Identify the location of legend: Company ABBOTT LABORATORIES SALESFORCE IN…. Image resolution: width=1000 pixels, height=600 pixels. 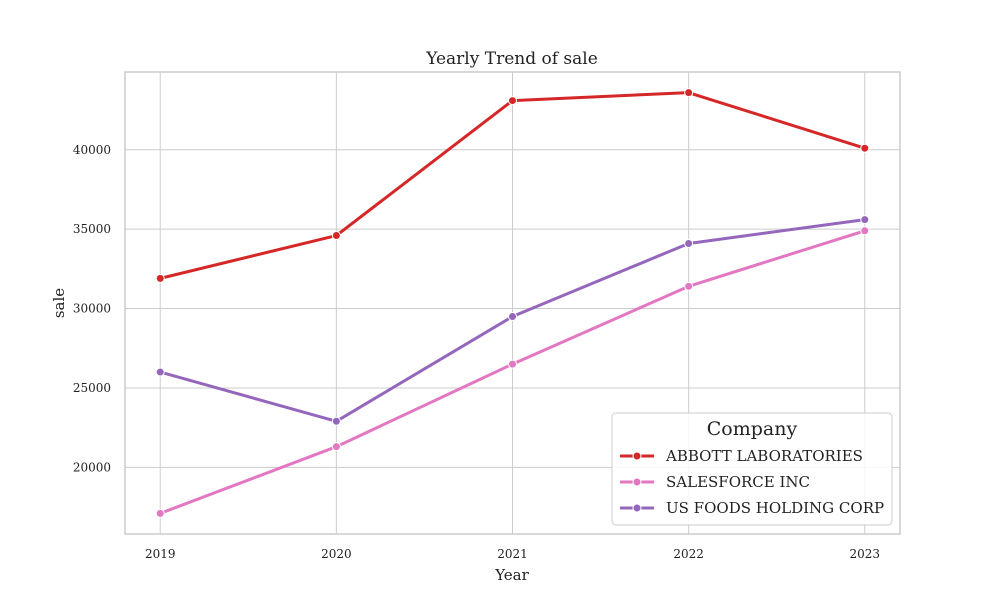
(752, 469).